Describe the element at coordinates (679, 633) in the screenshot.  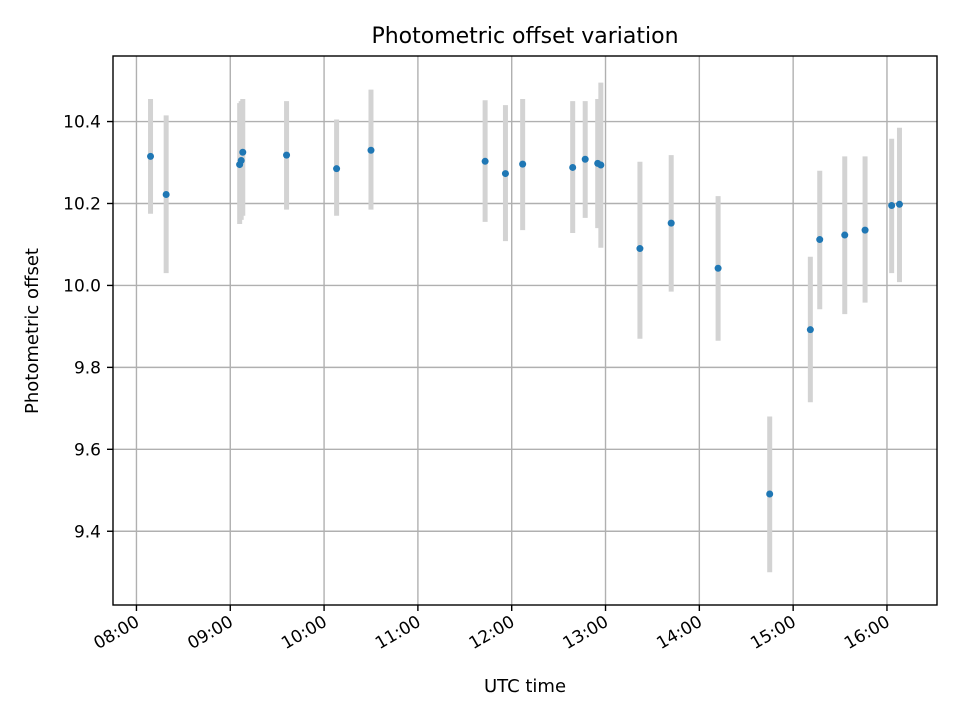
I see `x-tick-label: 14:00` at that location.